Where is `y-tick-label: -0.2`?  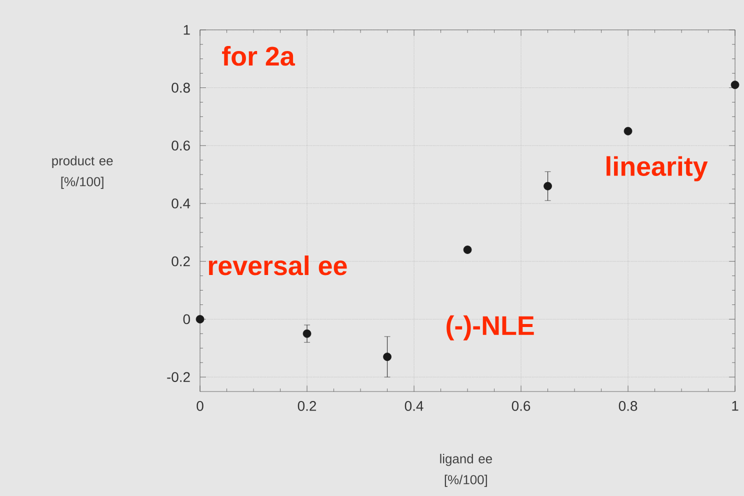 y-tick-label: -0.2 is located at coordinates (178, 377).